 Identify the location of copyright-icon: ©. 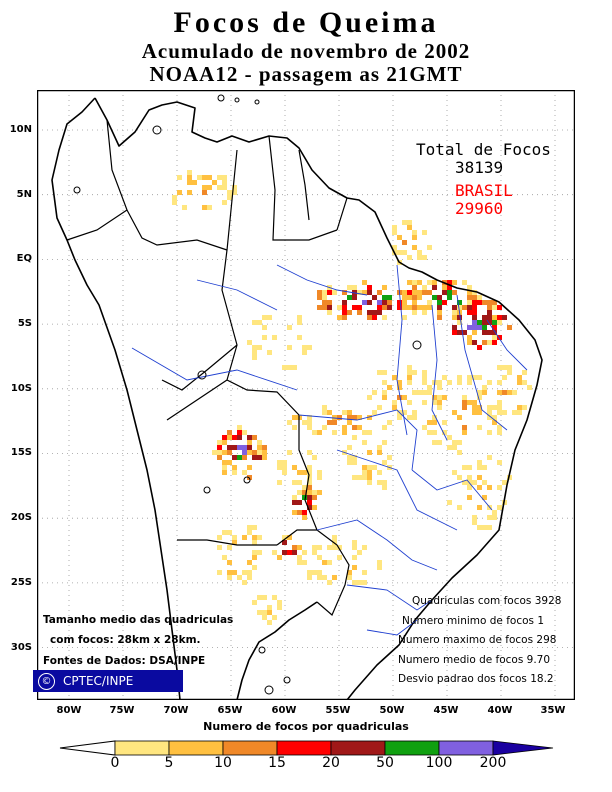
(46, 681).